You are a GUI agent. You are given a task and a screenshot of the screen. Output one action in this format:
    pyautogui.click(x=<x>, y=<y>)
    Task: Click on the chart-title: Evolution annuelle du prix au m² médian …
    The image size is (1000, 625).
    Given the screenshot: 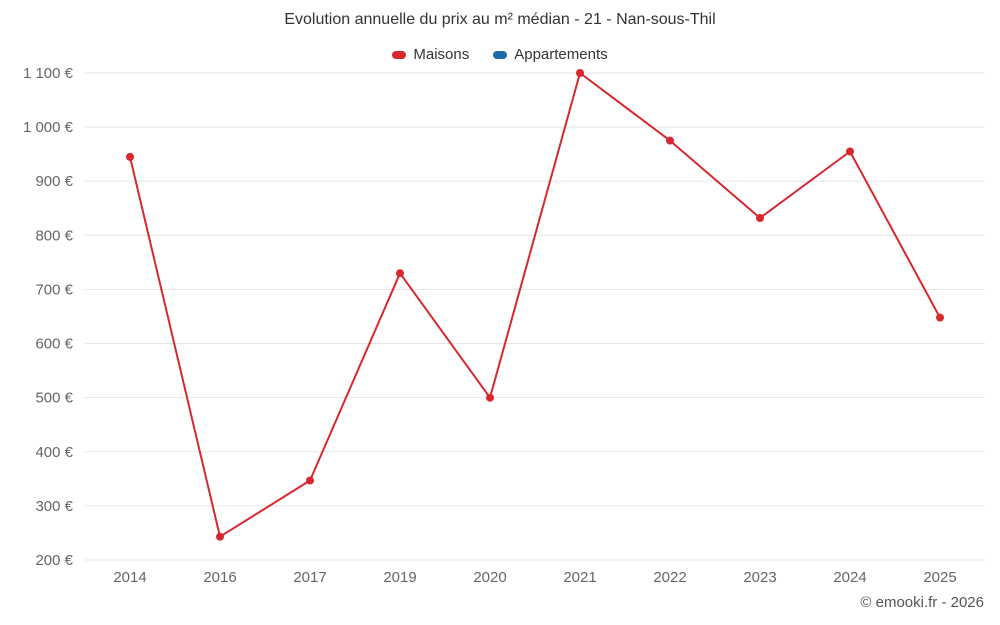 What is the action you would take?
    pyautogui.click(x=500, y=19)
    